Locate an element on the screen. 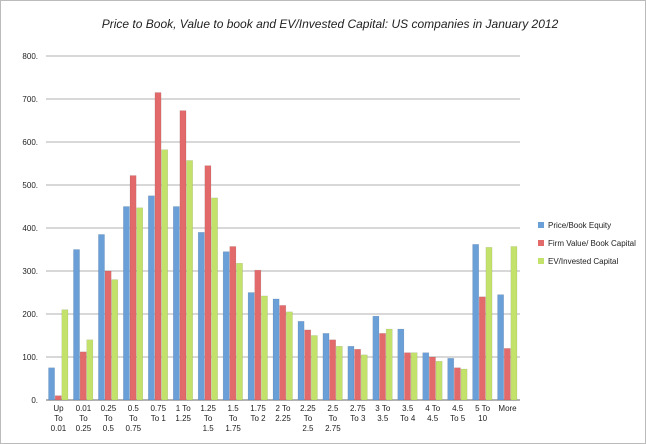  legend-label: Price/Book Equity is located at coordinates (579, 225).